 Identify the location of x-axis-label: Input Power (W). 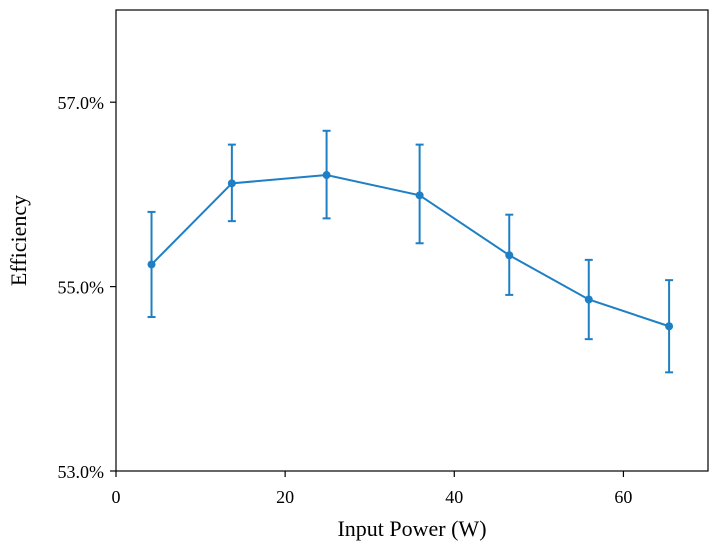
(411, 528).